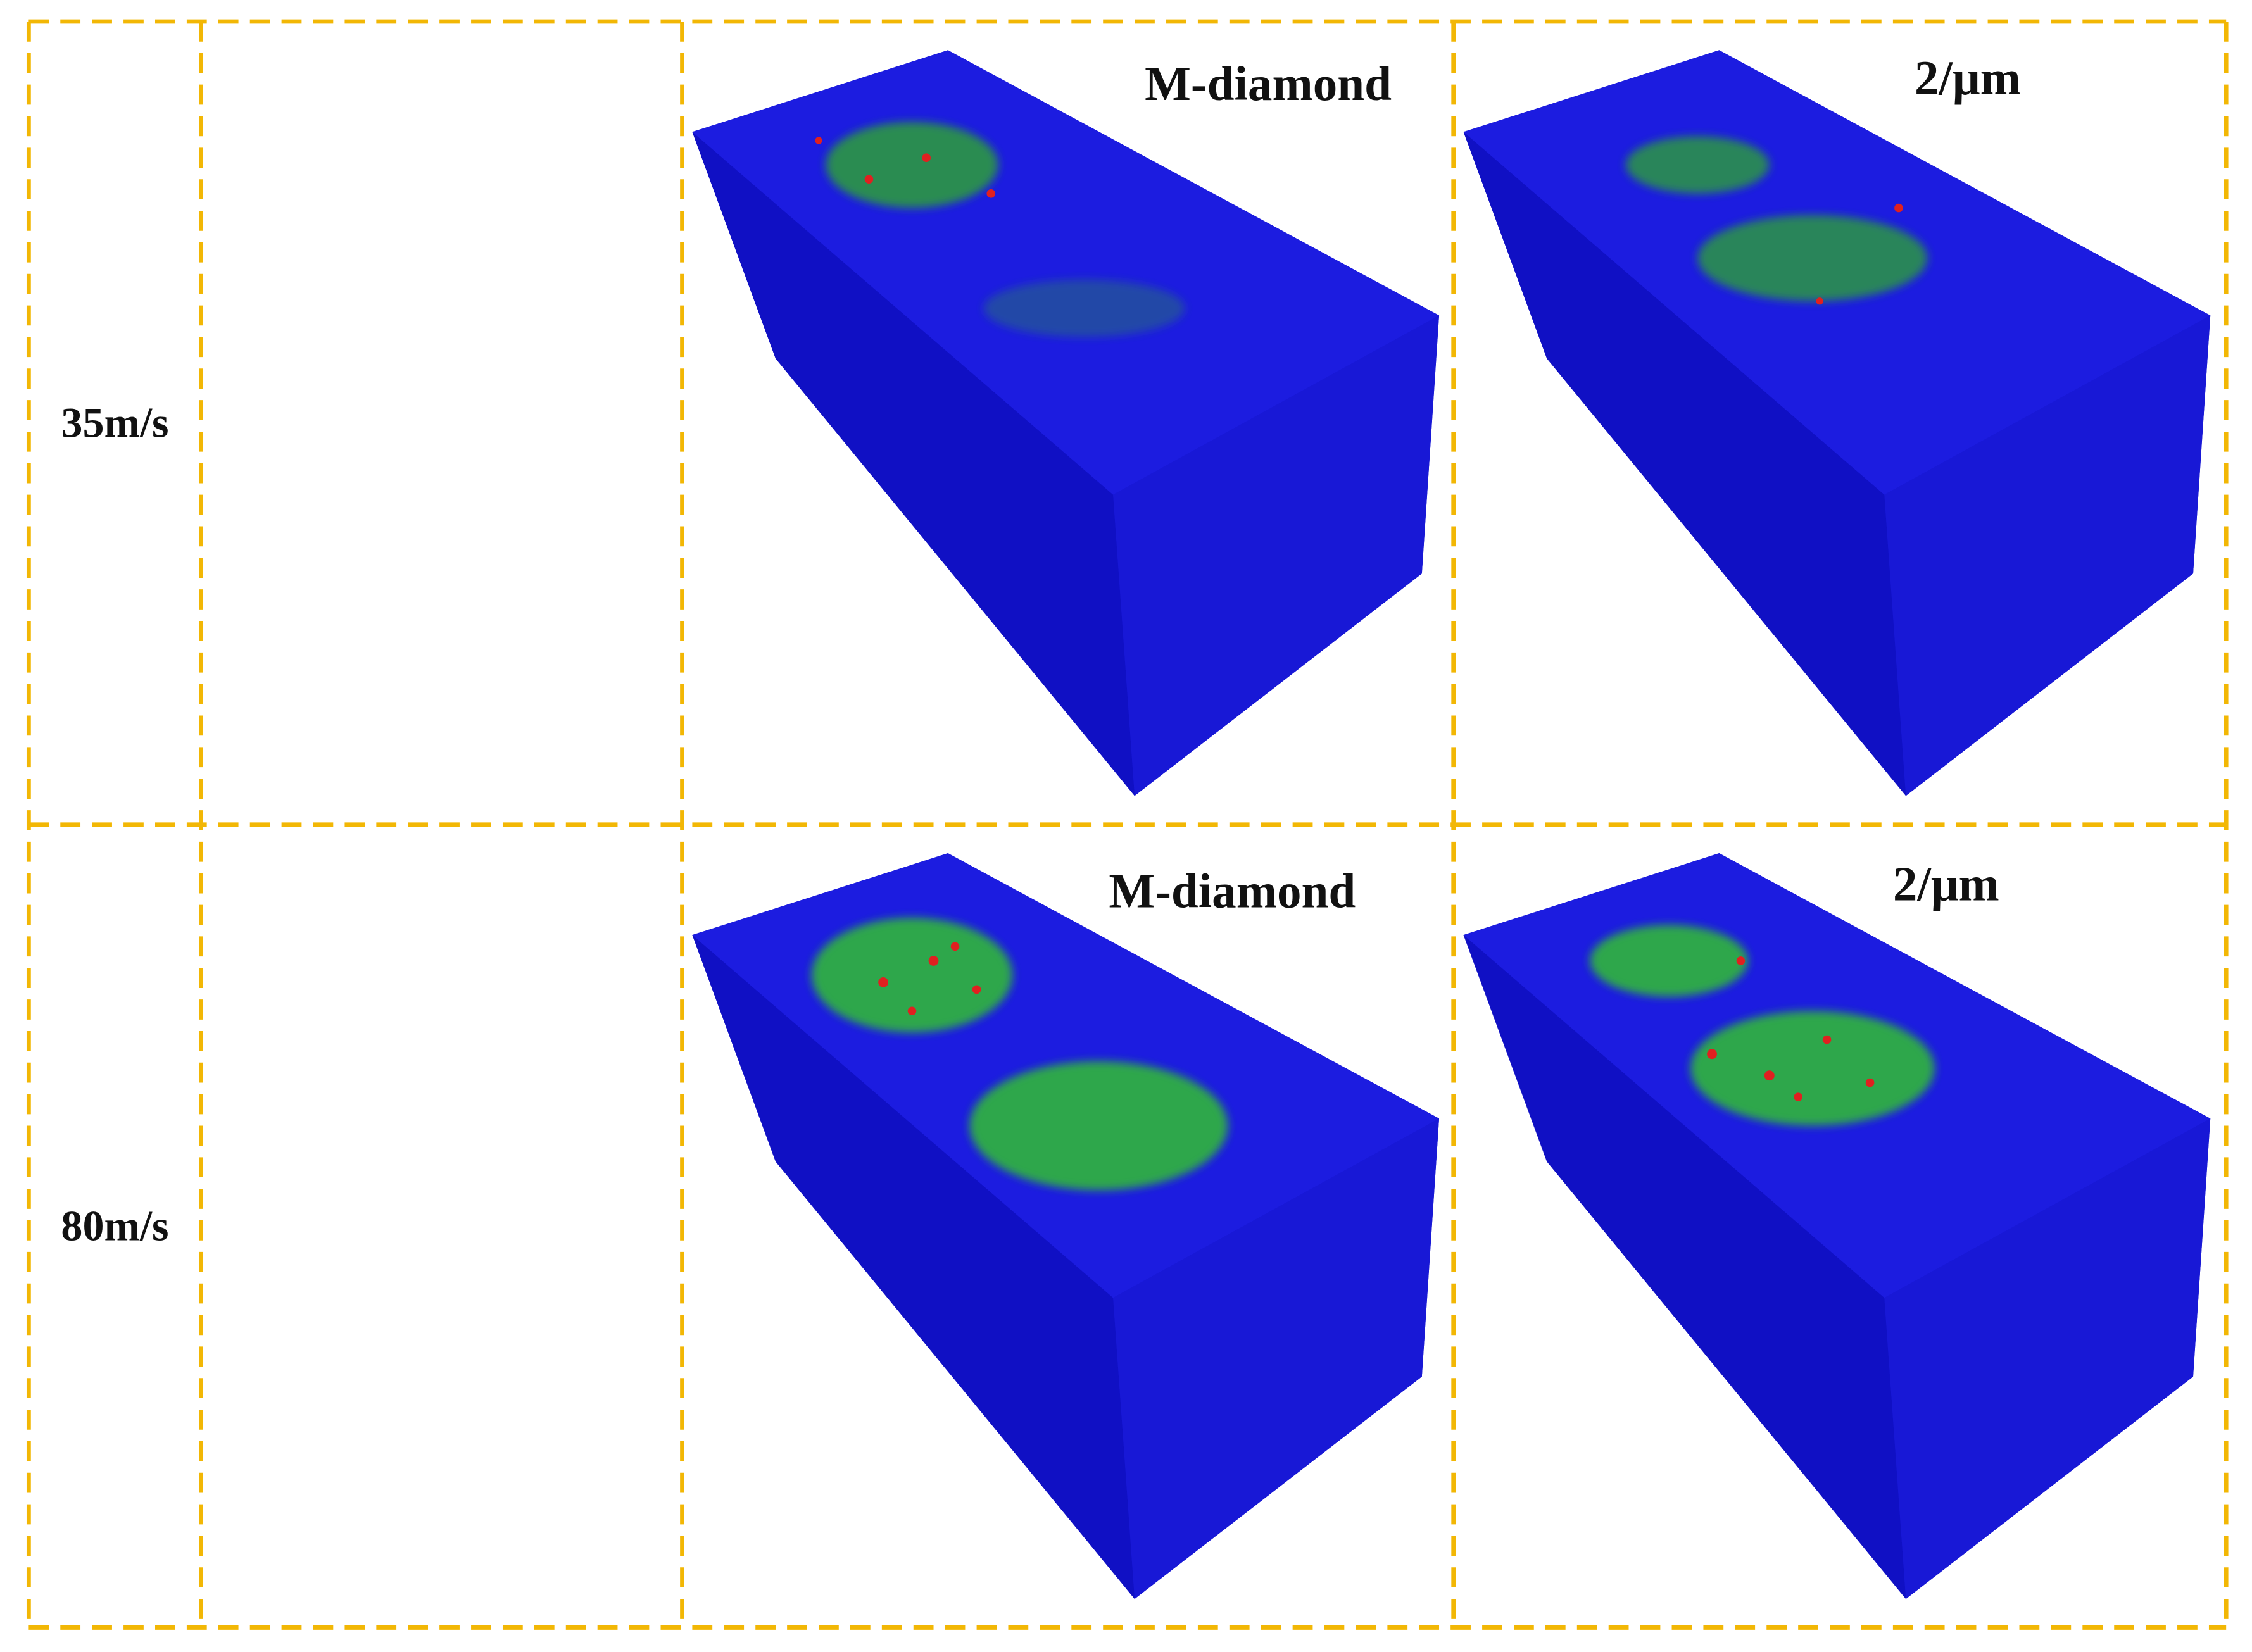 This screenshot has height=1652, width=2252. Describe the element at coordinates (115, 1226) in the screenshot. I see `row-label: 80m/s` at that location.